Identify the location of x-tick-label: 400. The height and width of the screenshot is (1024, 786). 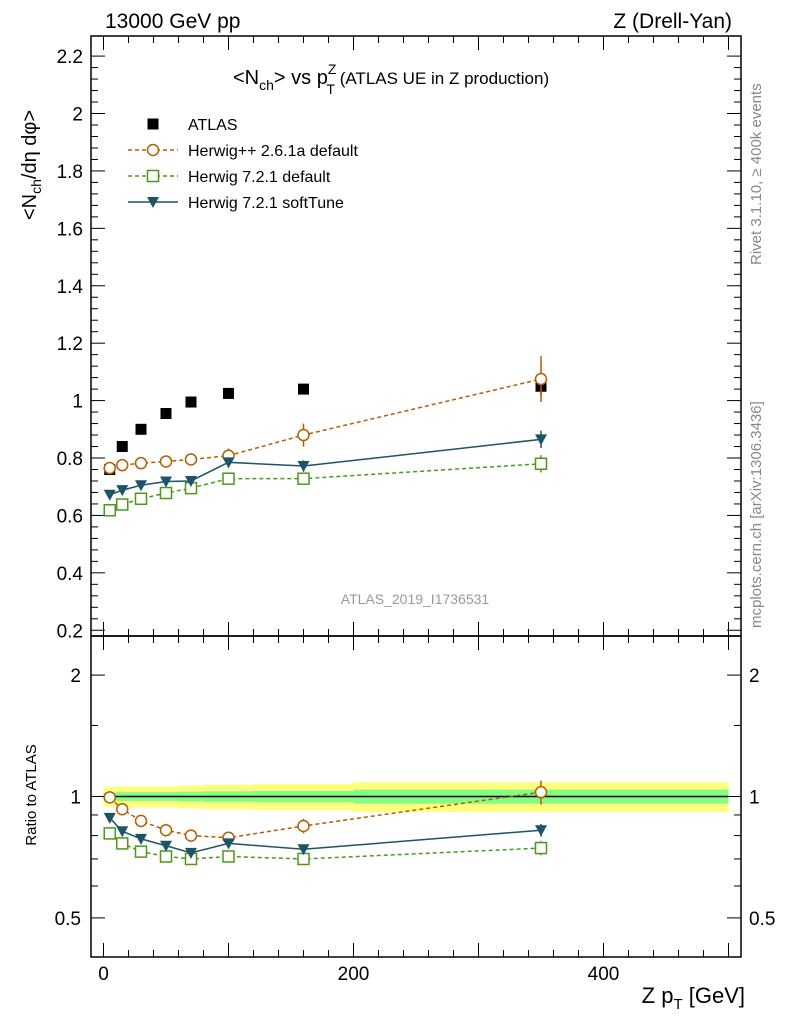
(604, 974).